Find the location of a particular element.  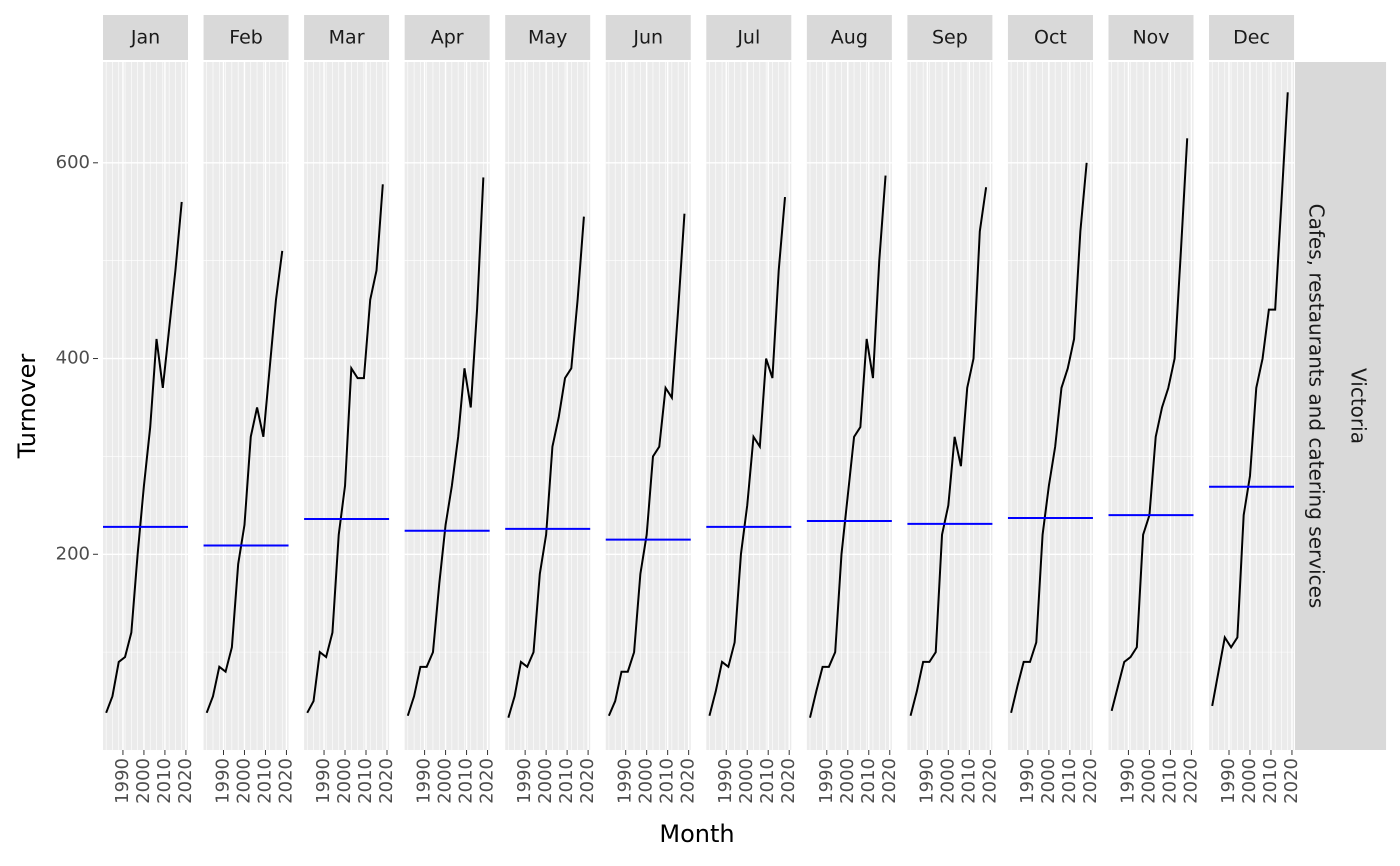

strip-label: Jun is located at coordinates (647, 38).